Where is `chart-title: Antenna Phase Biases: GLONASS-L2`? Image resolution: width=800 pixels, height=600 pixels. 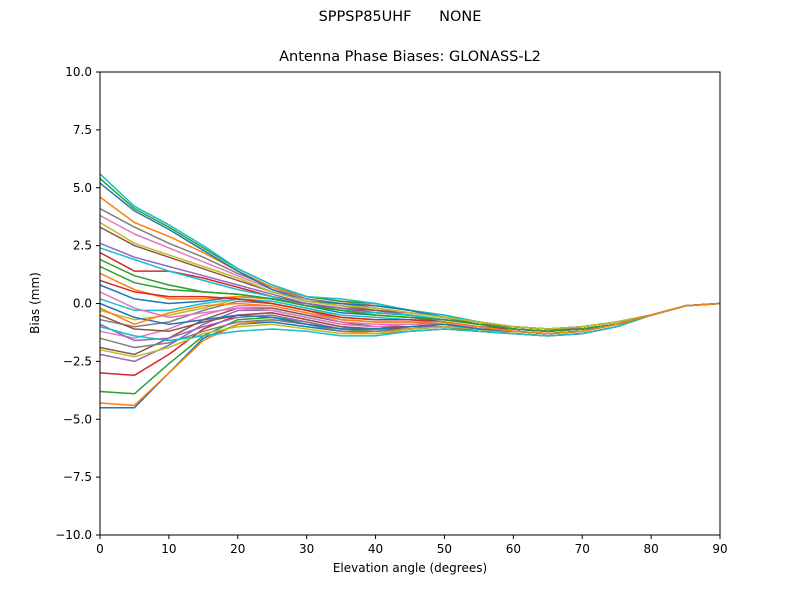
chart-title: Antenna Phase Biases: GLONASS-L2 is located at coordinates (410, 57).